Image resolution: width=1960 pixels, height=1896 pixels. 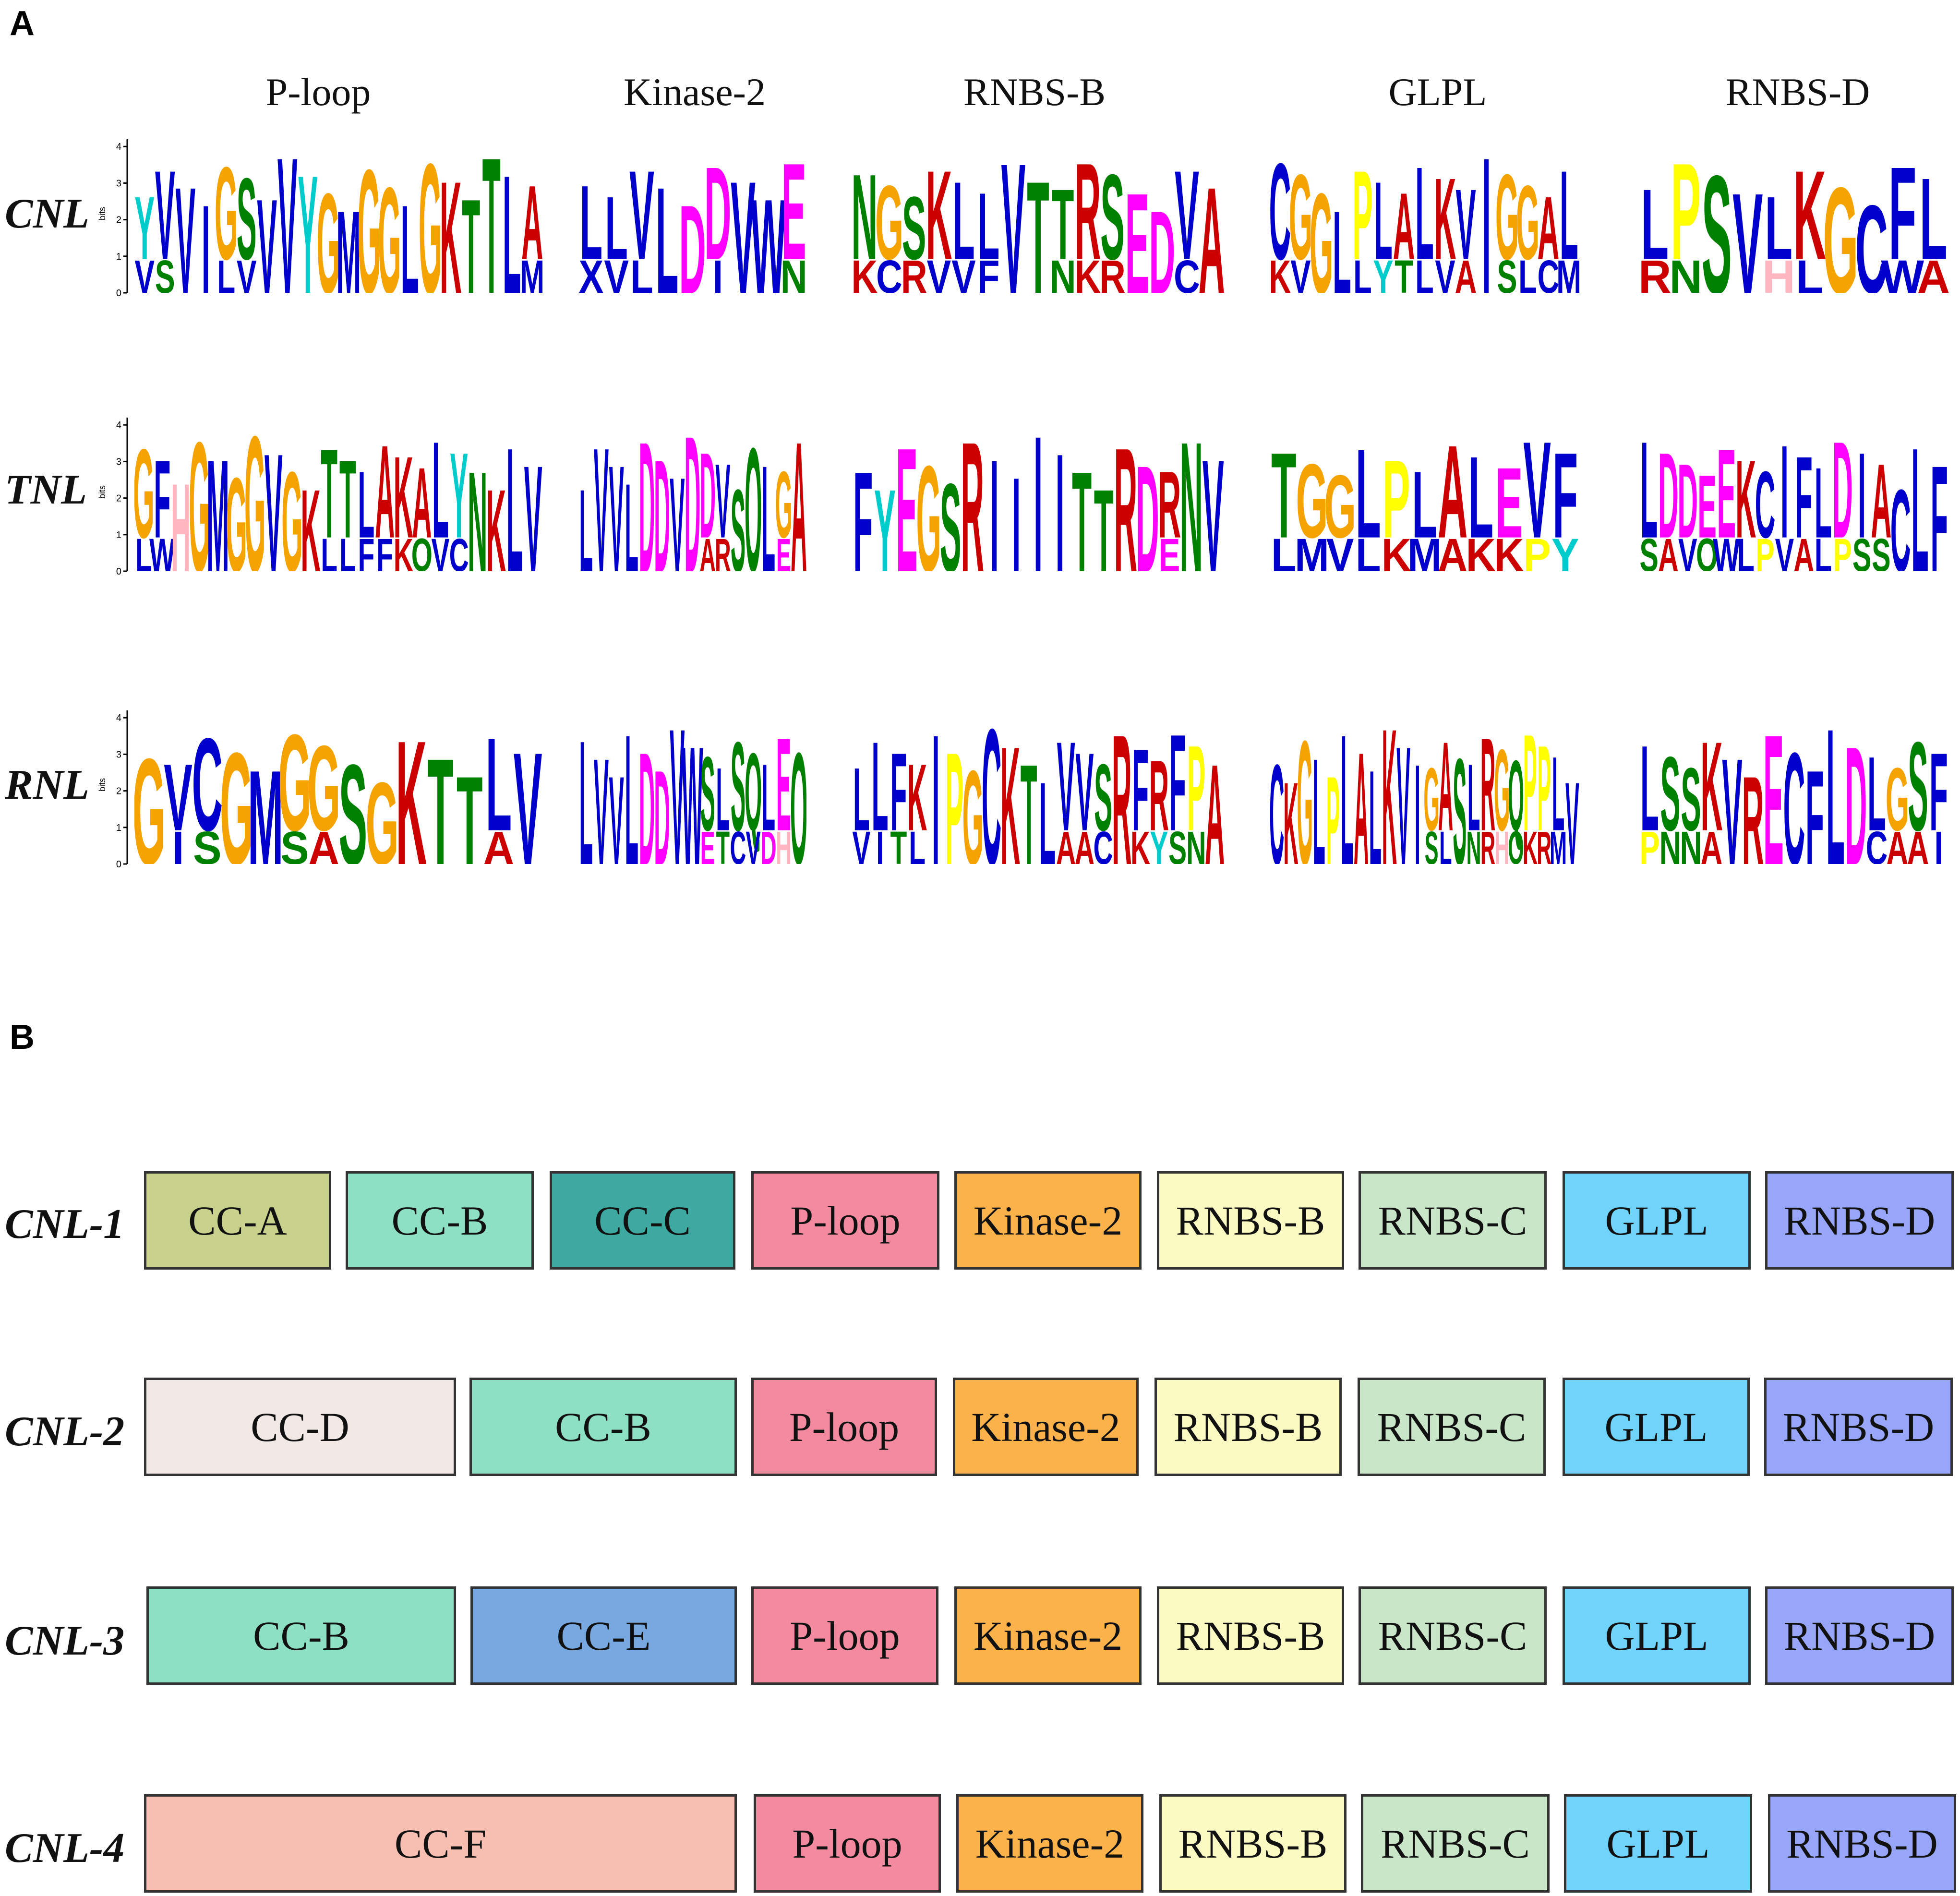 I want to click on motif-header-p-loop: P-loop, so click(x=318, y=92).